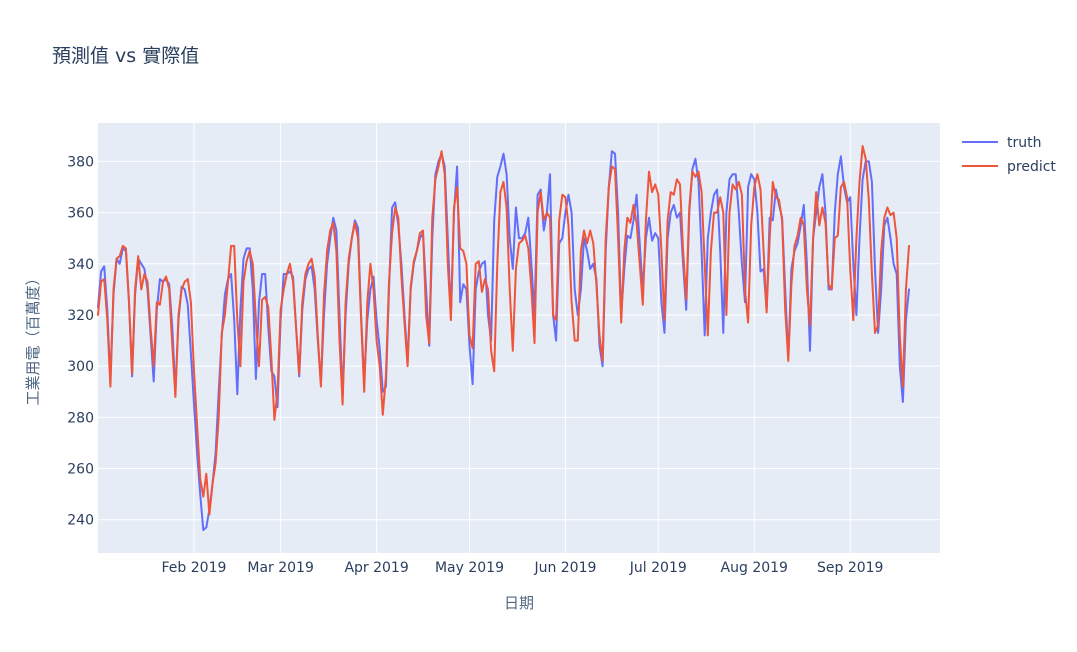  What do you see at coordinates (80, 162) in the screenshot?
I see `y-tick-label: 380` at bounding box center [80, 162].